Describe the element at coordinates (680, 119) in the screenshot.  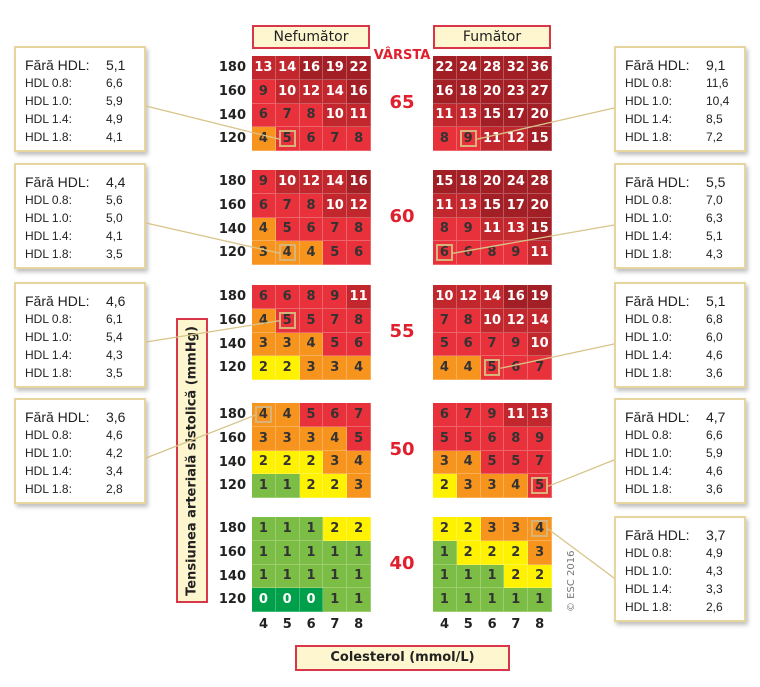
I see `hdl-row: HDL 1.4: 8,5` at that location.